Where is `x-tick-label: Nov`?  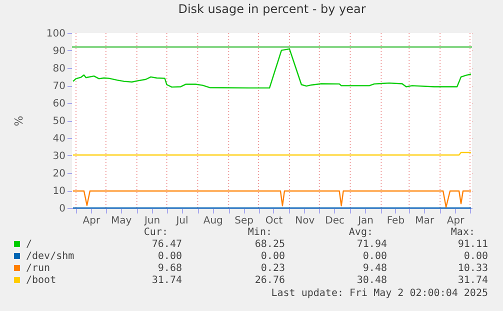 x-tick-label: Nov is located at coordinates (305, 221).